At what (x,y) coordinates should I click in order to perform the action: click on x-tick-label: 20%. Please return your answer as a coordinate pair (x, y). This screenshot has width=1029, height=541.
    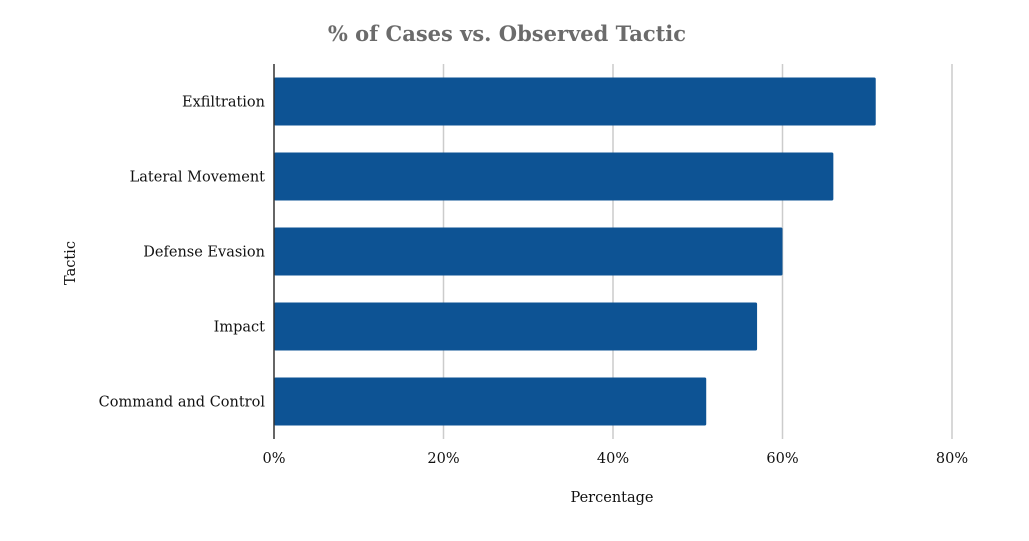
    Looking at the image, I should click on (443, 459).